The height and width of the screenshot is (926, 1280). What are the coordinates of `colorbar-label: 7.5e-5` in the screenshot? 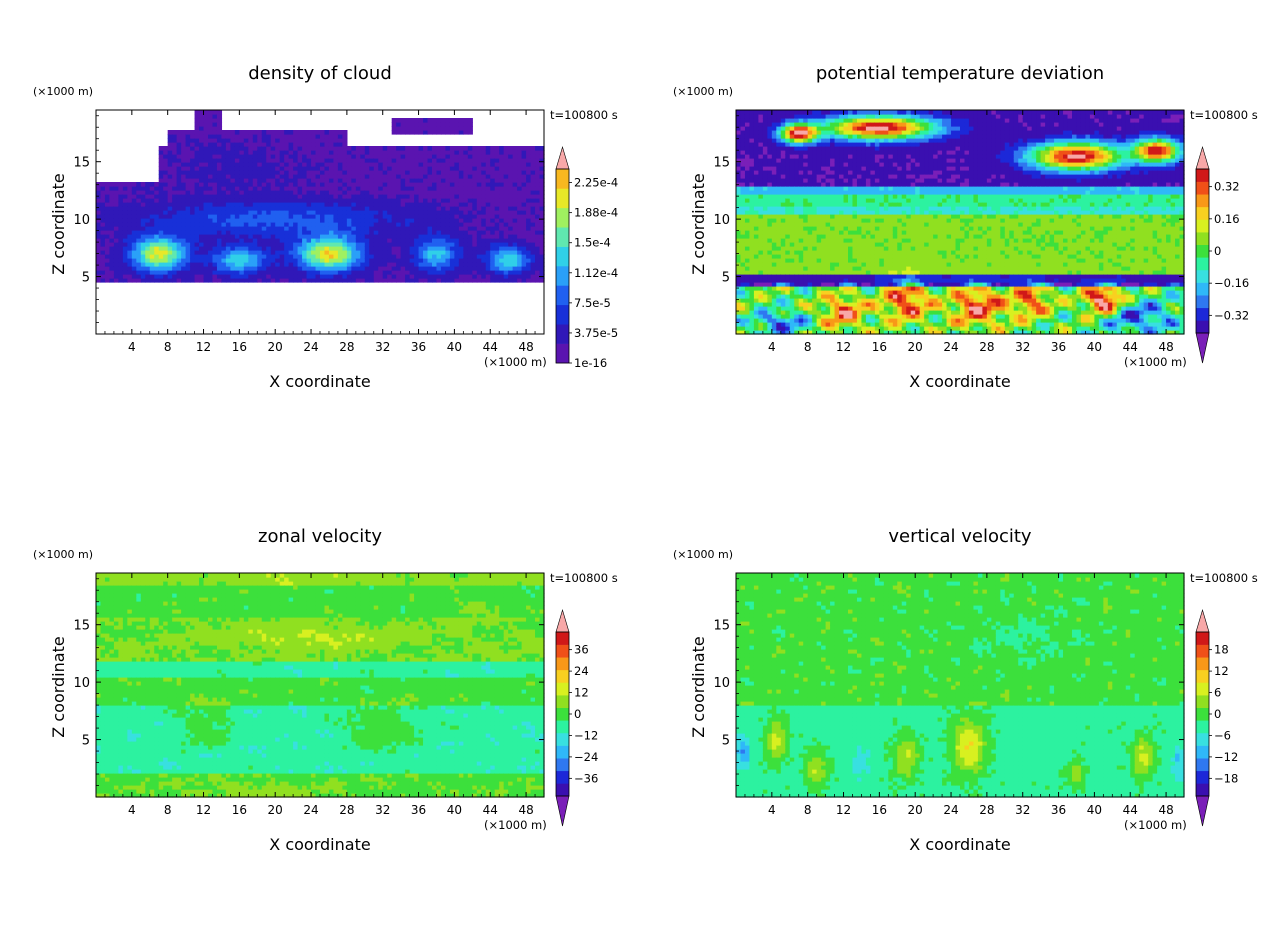 It's located at (592, 303).